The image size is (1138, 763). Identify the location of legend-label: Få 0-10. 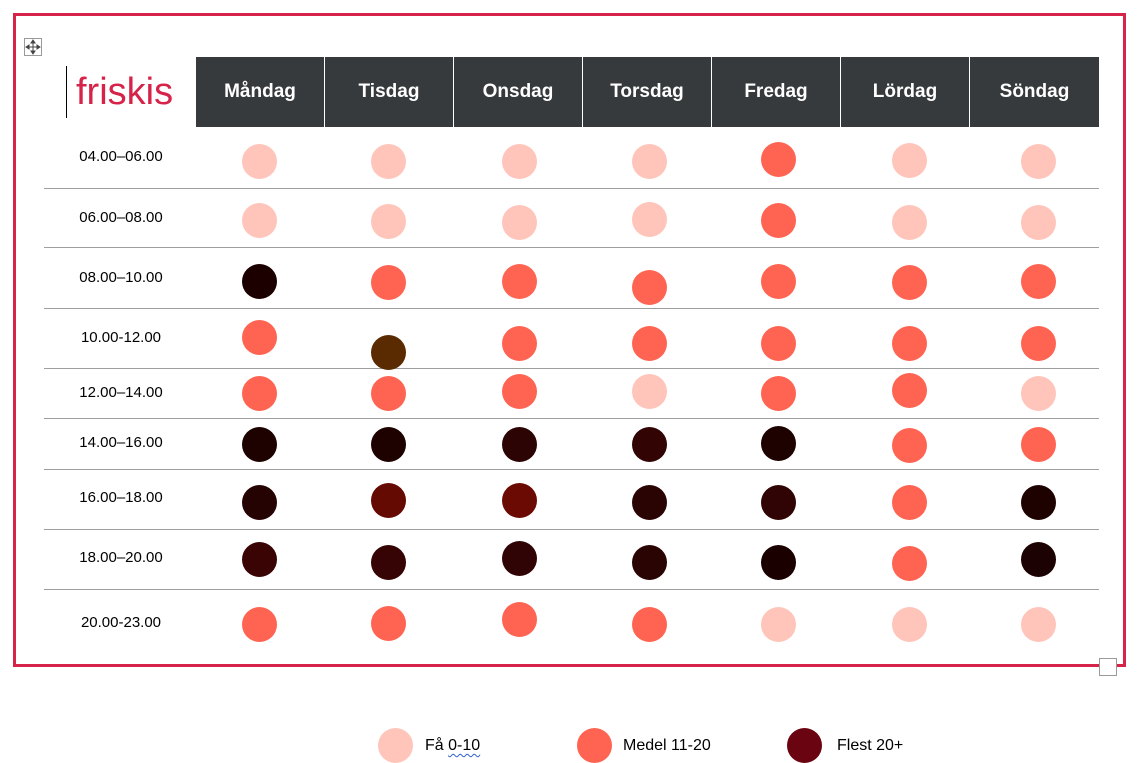
(453, 745).